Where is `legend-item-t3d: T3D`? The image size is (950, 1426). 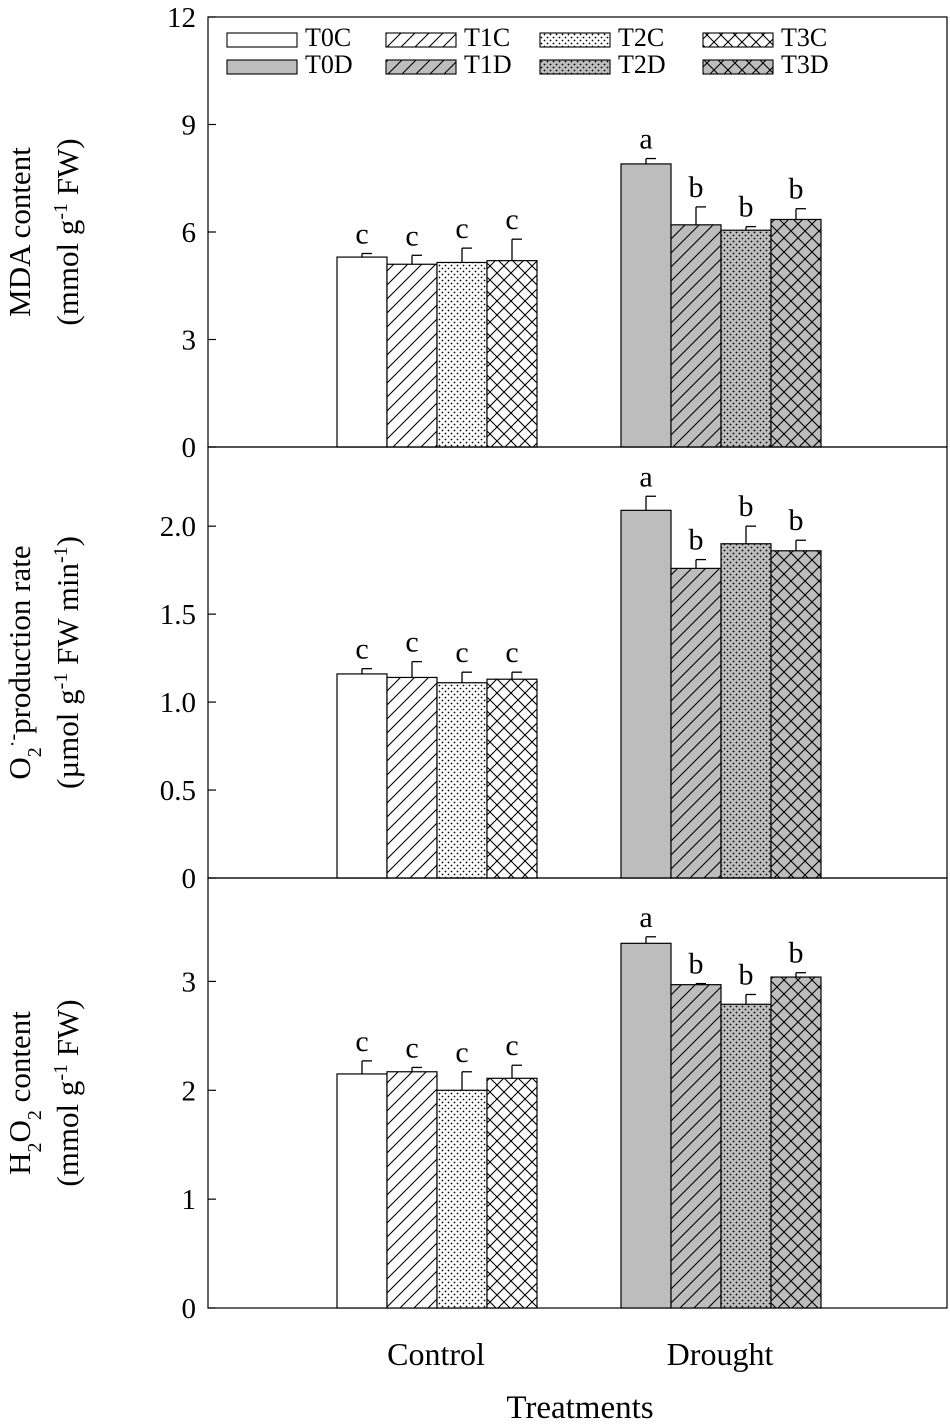 legend-item-t3d: T3D is located at coordinates (765, 64).